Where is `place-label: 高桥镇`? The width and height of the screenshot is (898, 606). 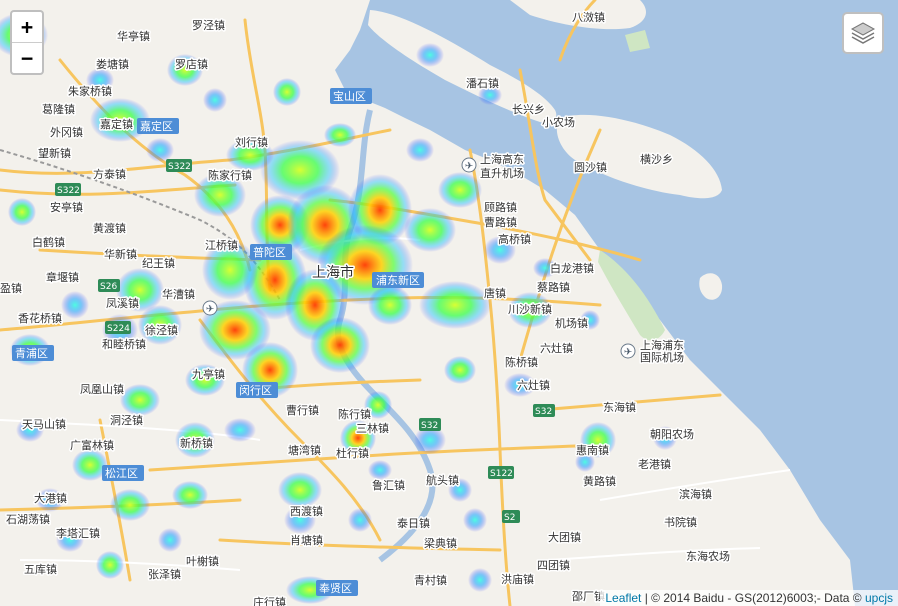
place-label: 高桥镇 is located at coordinates (514, 239).